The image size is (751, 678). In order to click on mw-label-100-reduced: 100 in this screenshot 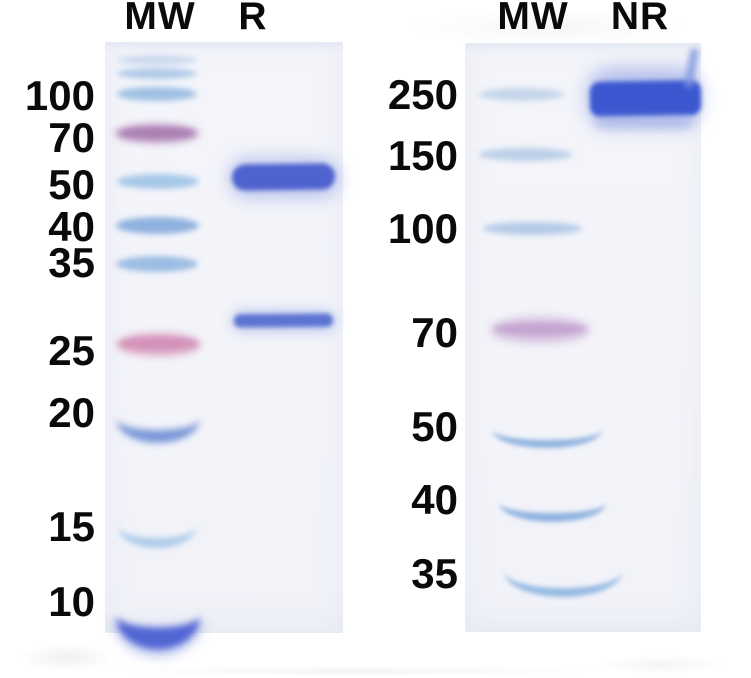, I will do `click(59, 95)`.